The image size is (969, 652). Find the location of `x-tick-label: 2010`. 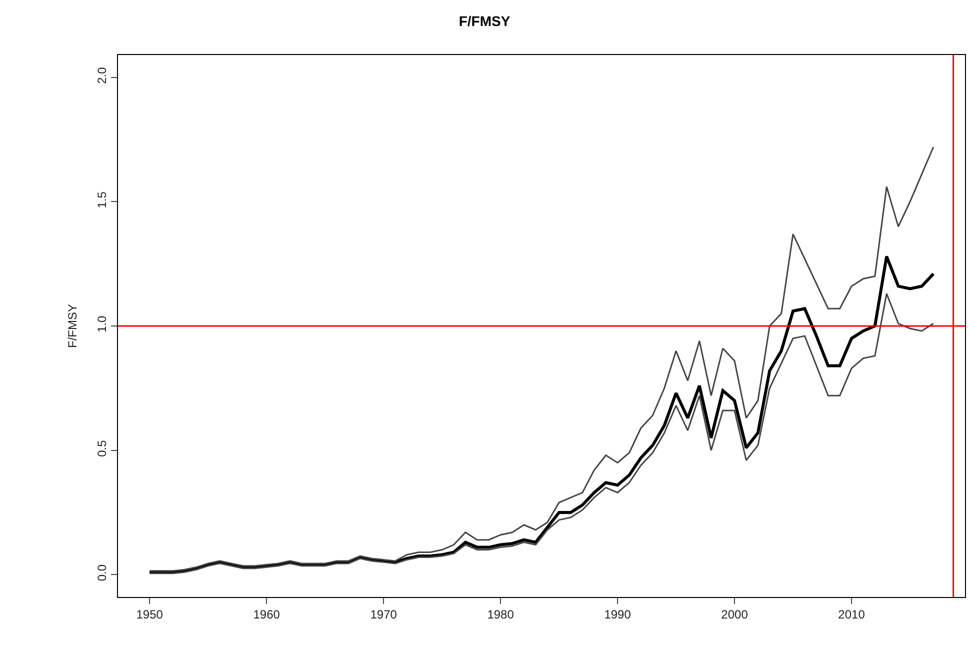

x-tick-label: 2010 is located at coordinates (852, 614).